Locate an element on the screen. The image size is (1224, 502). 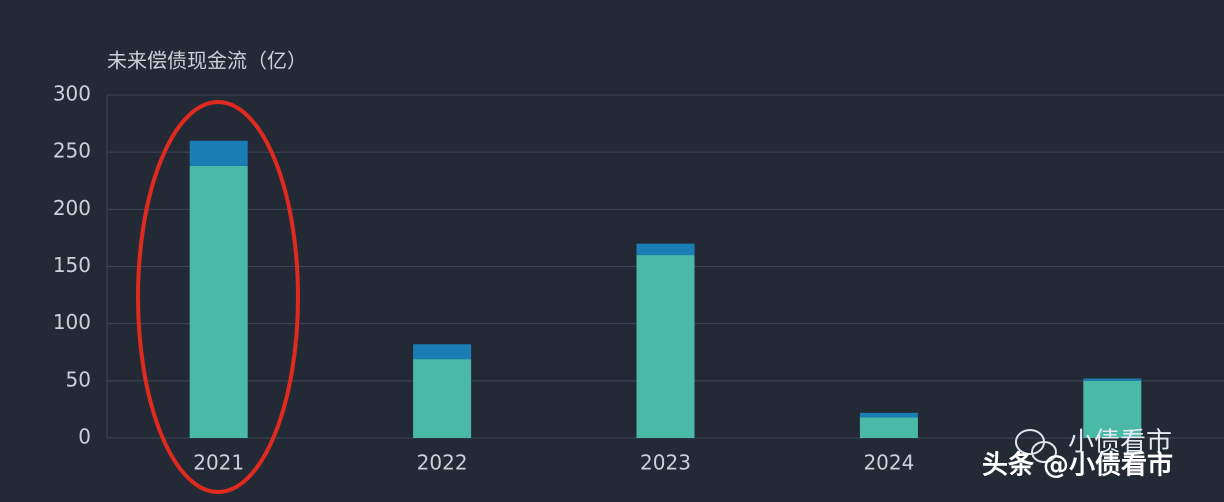
watermark-text: 头条 @小债看市 is located at coordinates (1077, 465).